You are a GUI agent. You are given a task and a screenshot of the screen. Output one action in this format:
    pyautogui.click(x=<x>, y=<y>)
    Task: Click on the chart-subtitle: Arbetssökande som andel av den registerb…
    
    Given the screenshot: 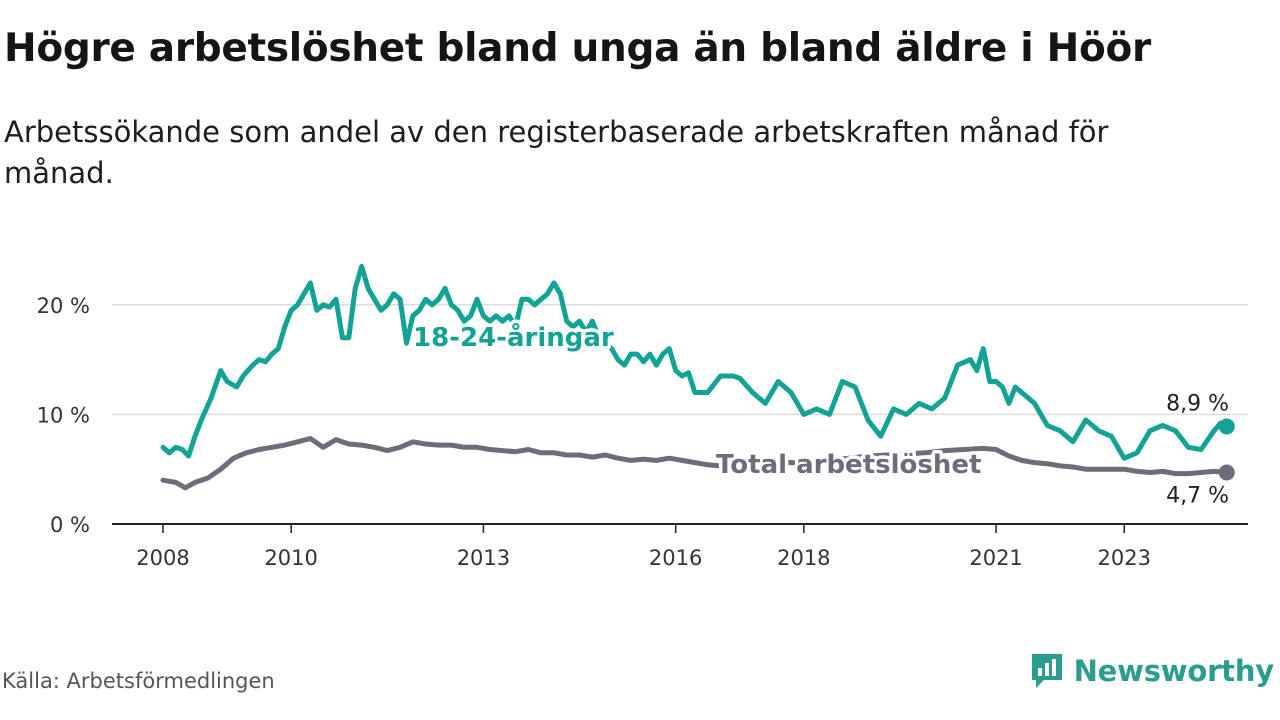 What is the action you would take?
    pyautogui.click(x=556, y=152)
    